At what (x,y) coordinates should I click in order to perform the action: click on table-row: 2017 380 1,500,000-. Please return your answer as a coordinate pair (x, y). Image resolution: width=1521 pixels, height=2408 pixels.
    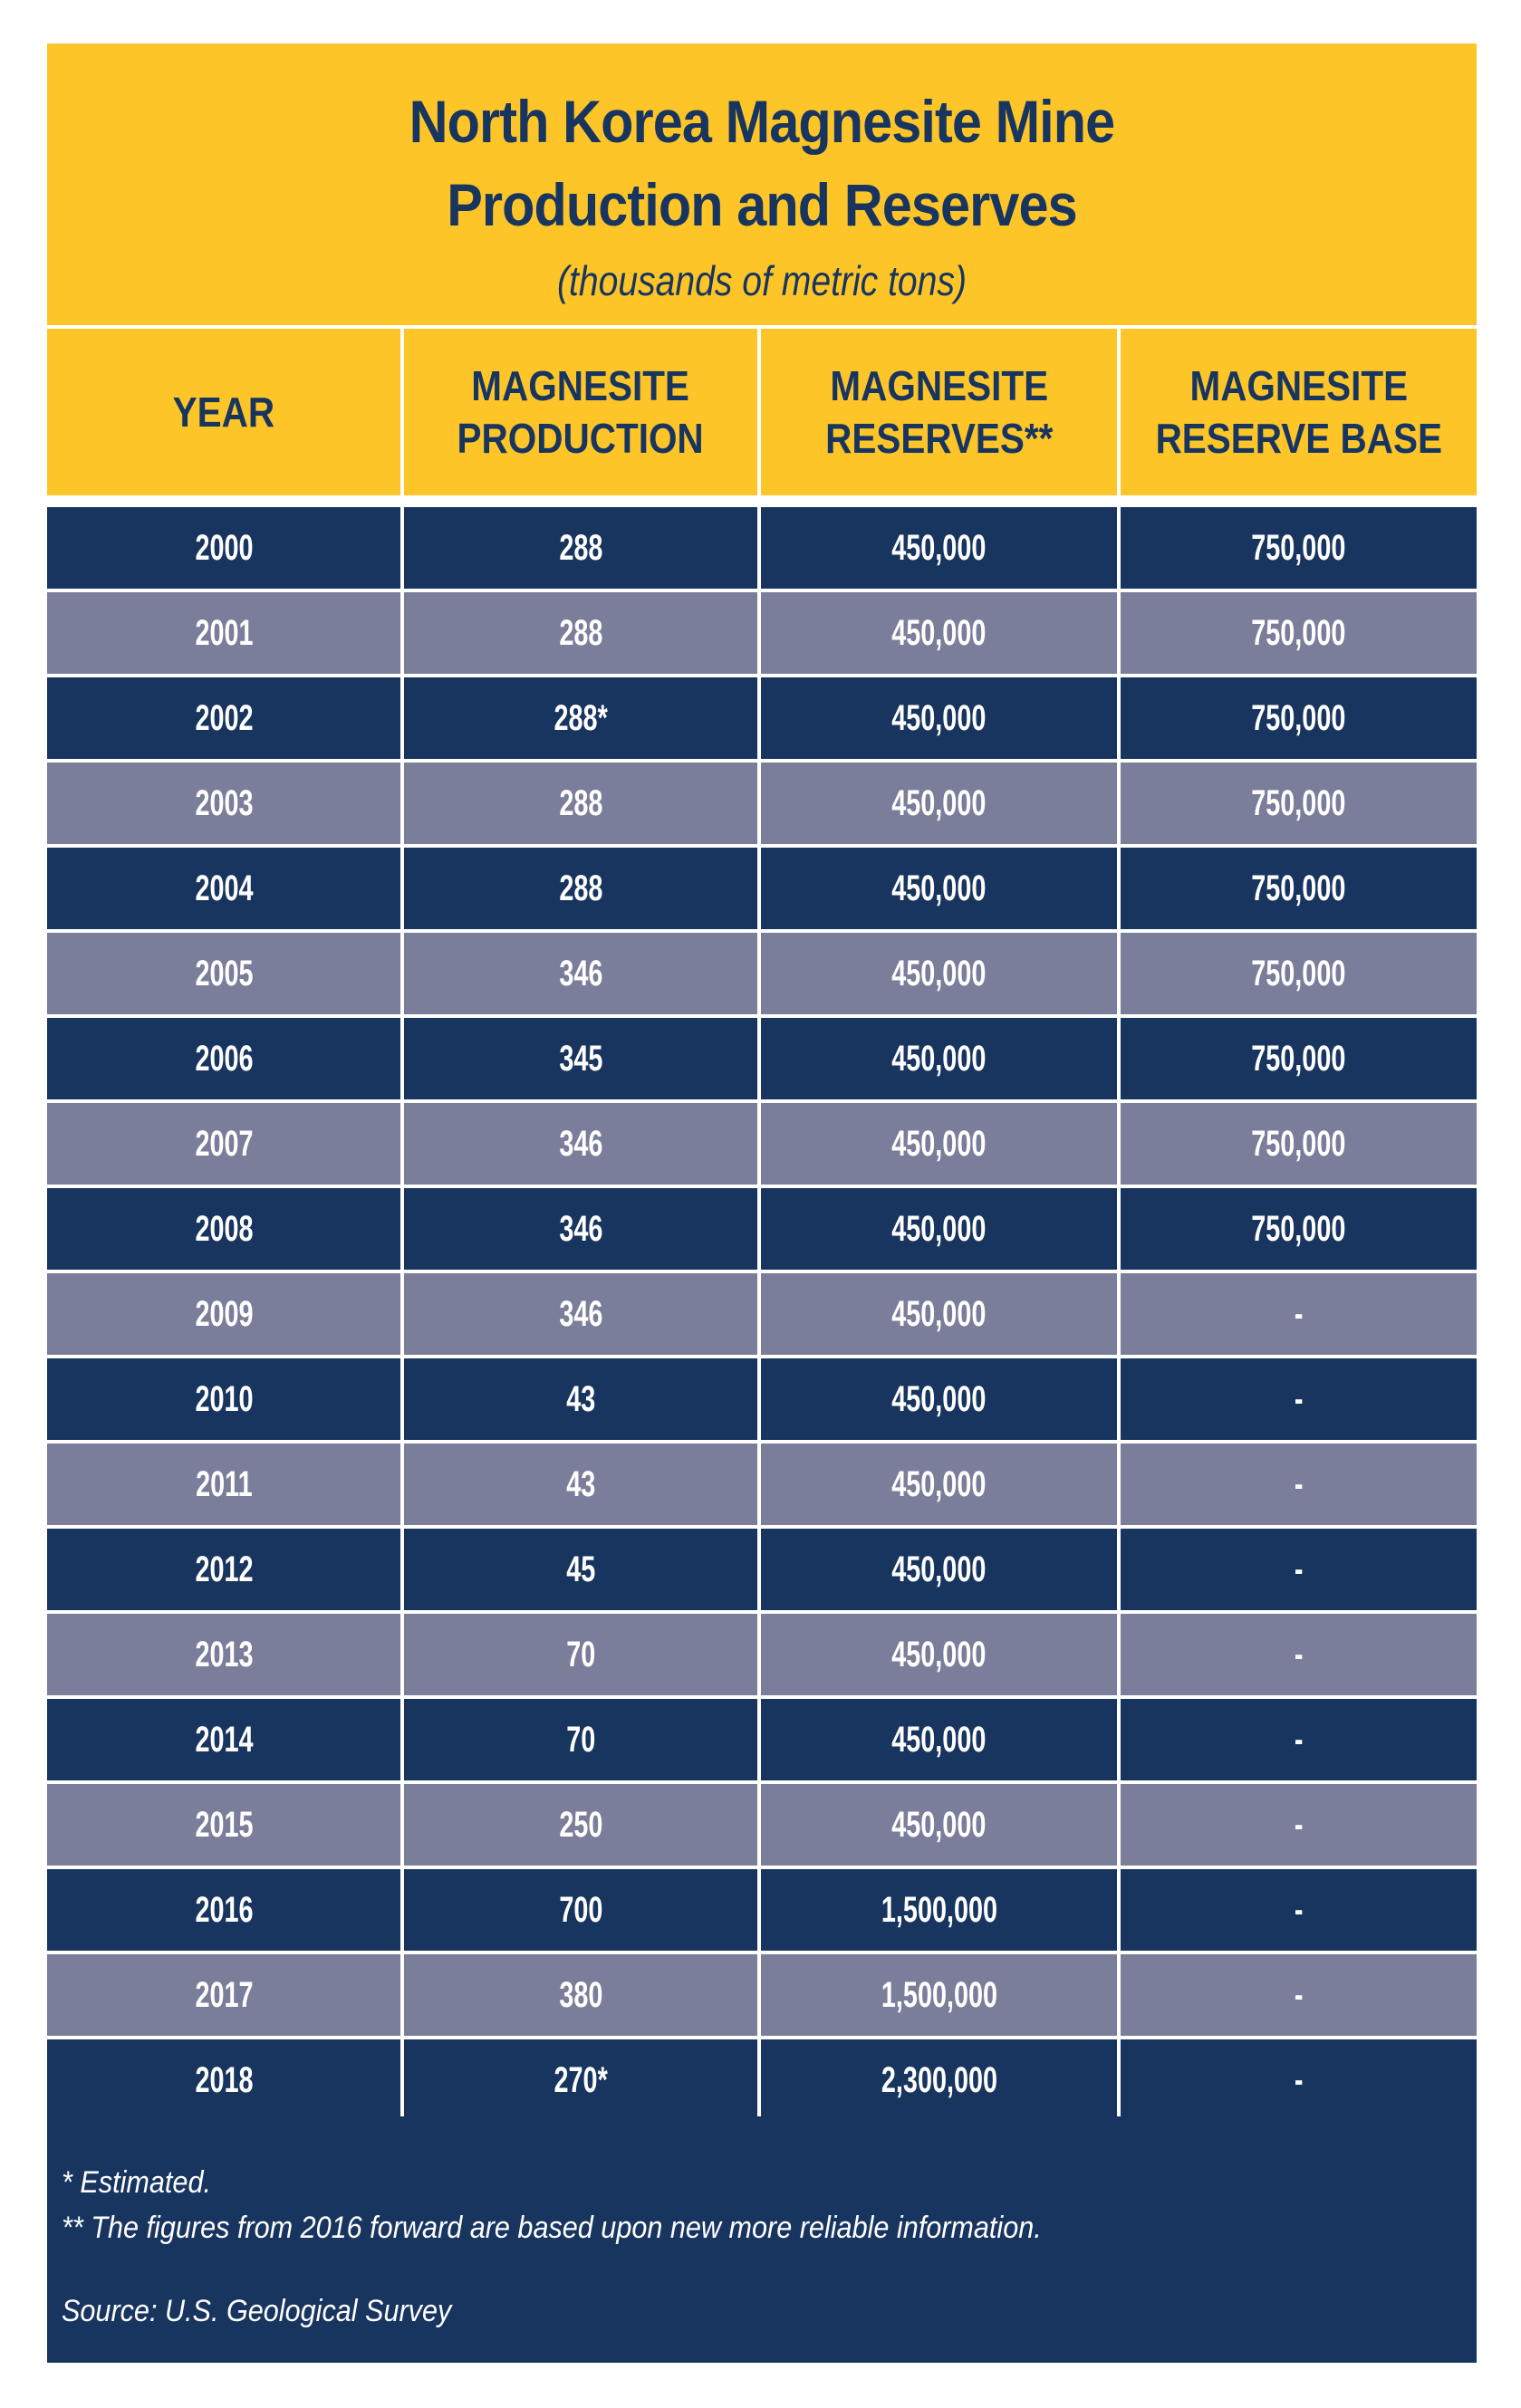
    Looking at the image, I should click on (762, 1995).